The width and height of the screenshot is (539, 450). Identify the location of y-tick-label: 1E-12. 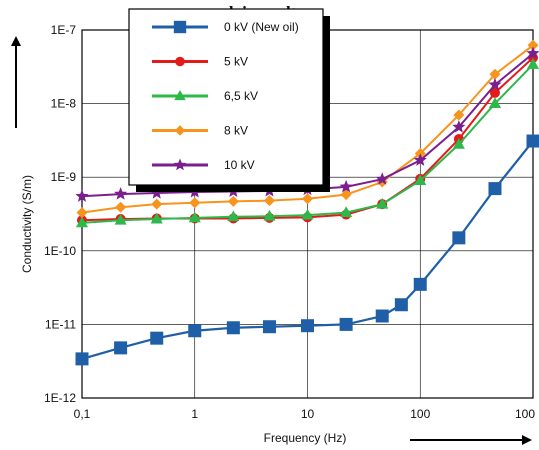
(60, 398).